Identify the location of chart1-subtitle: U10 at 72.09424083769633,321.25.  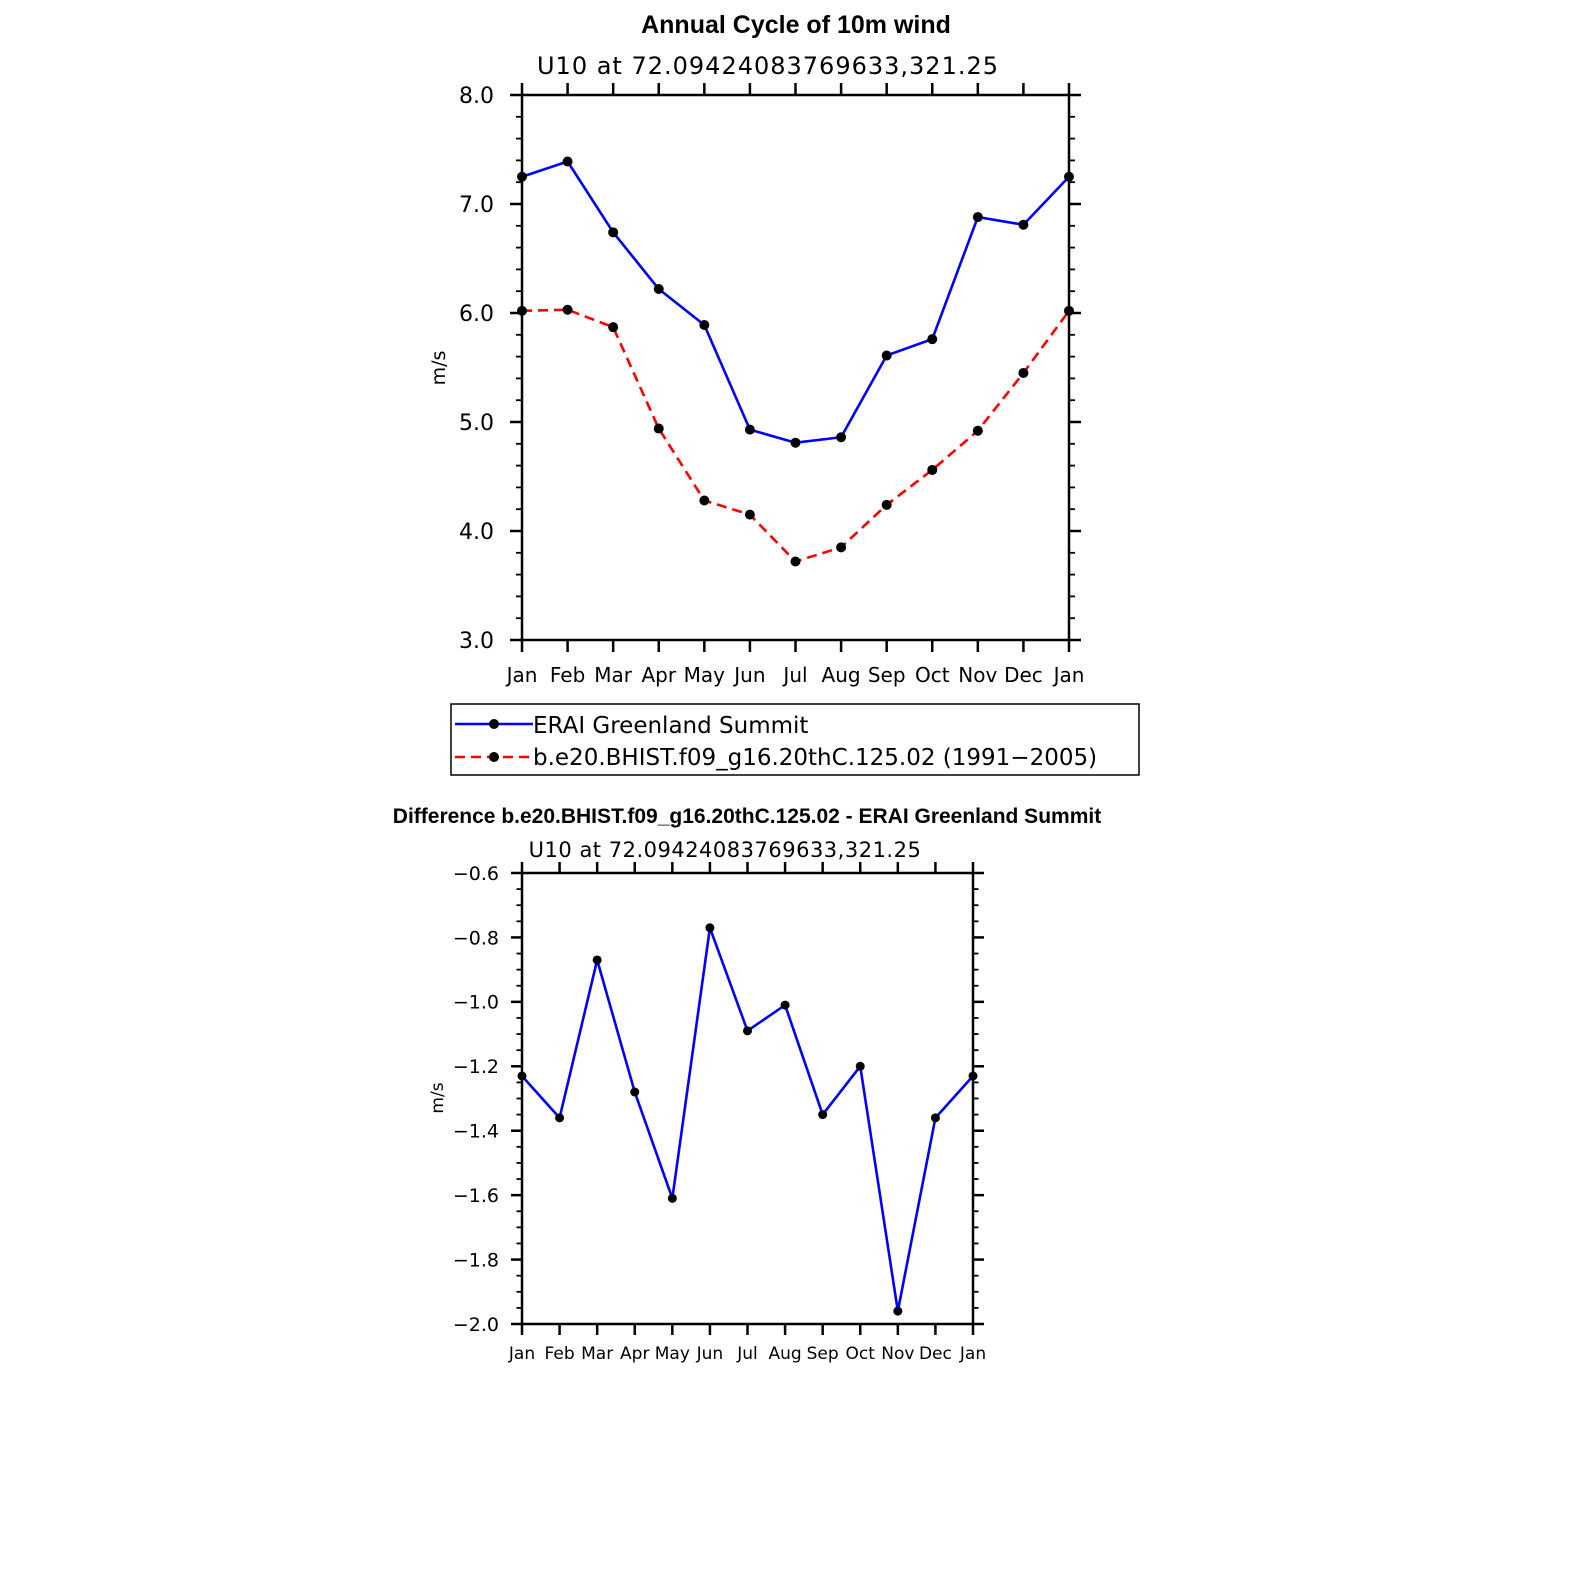
(768, 66).